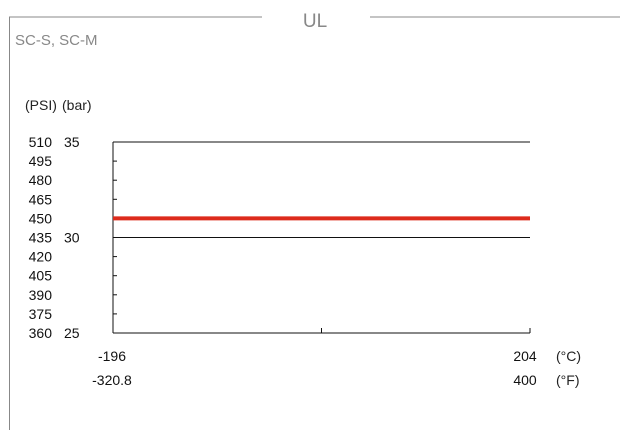  I want to click on y-tick-label-bar: 35, so click(72, 142).